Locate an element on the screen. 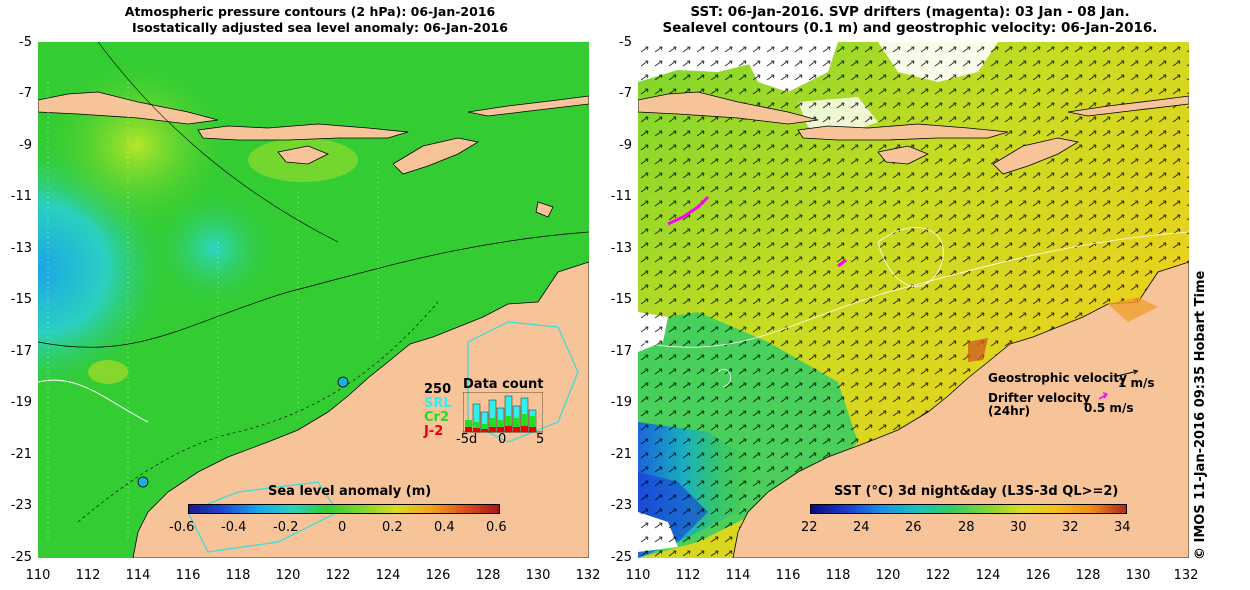 This screenshot has width=1250, height=590. sst-colorbar-tick: 34 is located at coordinates (1122, 527).